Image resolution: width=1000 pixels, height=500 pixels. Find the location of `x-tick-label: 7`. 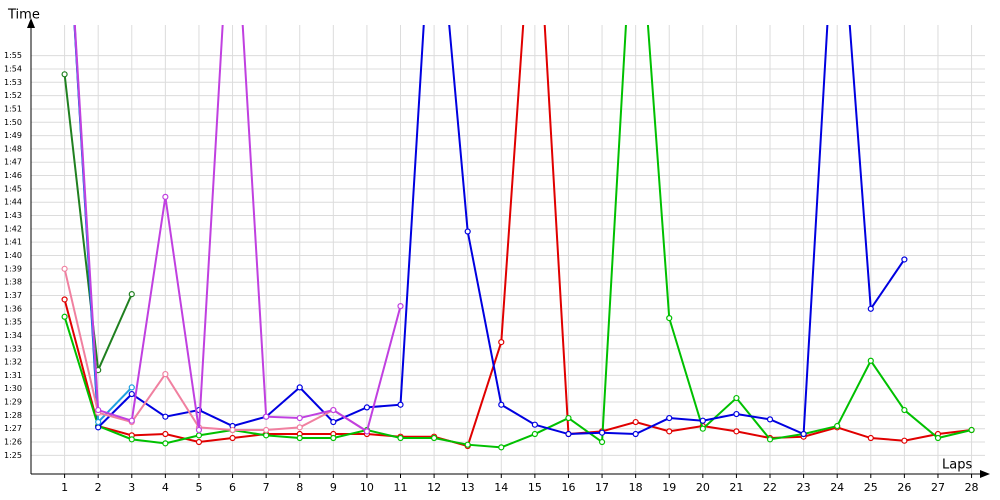

x-tick-label: 7 is located at coordinates (266, 487).